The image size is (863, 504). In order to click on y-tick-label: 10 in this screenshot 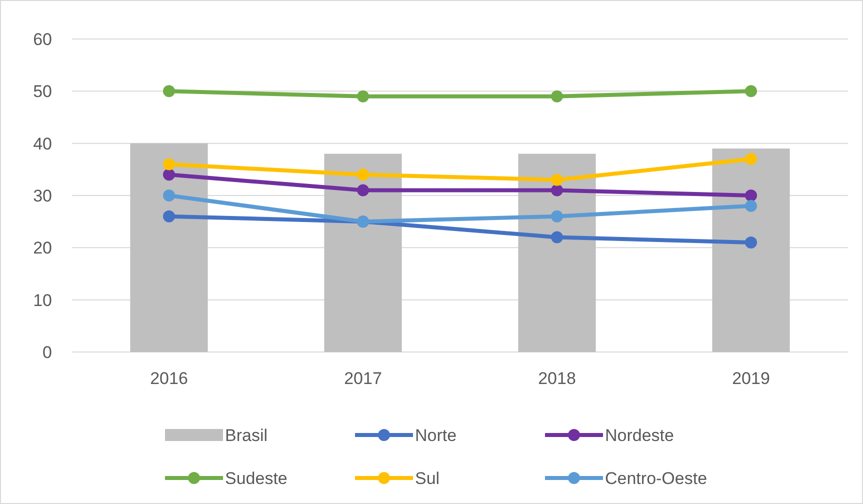, I will do `click(42, 300)`.